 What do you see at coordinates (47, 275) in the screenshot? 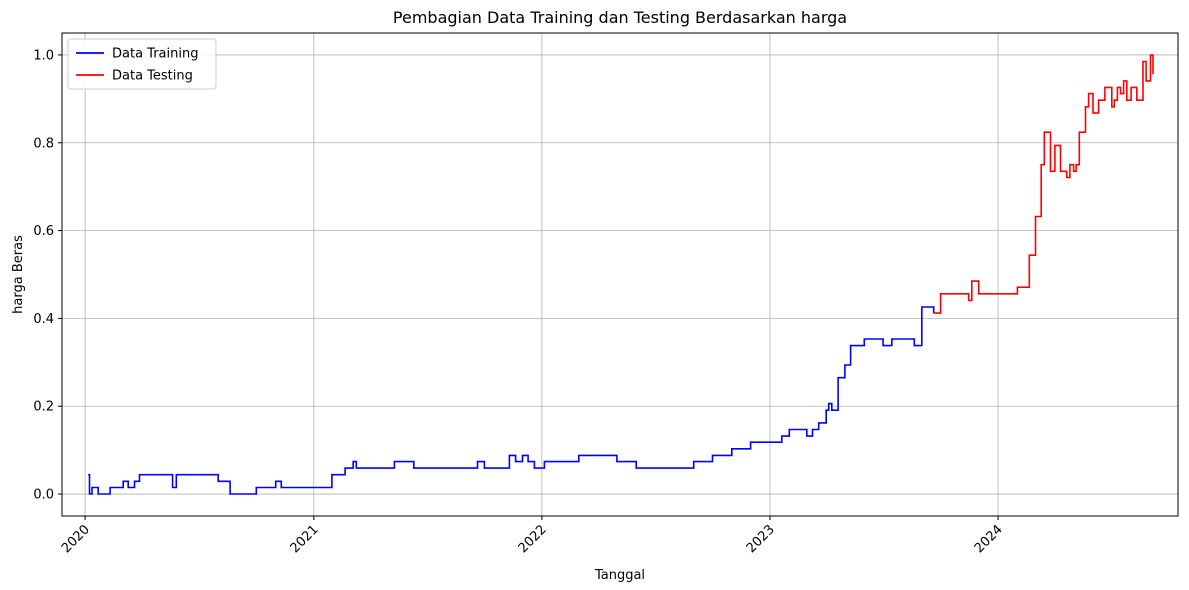
I see `y-axis-ticks: 0.0 0.2 0.4 0.6 0.8 1.0` at bounding box center [47, 275].